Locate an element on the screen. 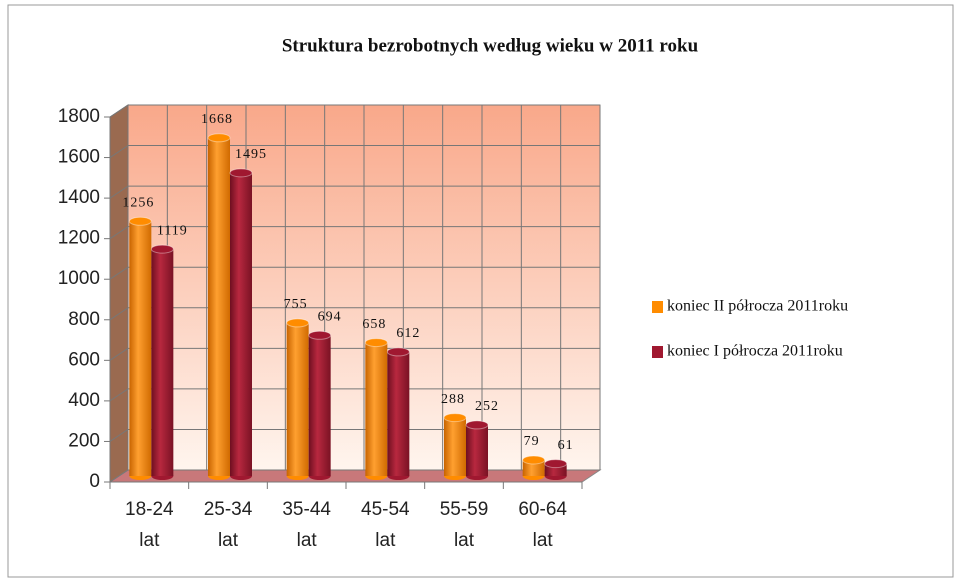 Image resolution: width=958 pixels, height=586 pixels. x-tick-label: 60-64 lat is located at coordinates (542, 525).